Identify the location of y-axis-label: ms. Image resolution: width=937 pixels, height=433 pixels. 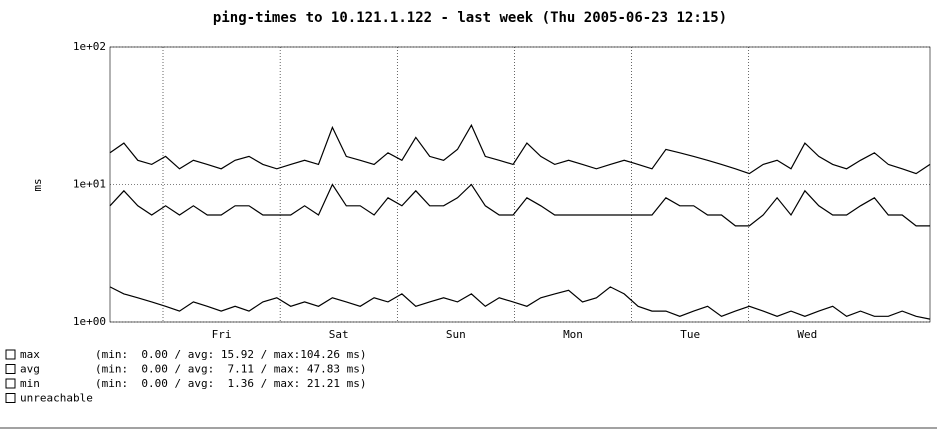
(37, 184).